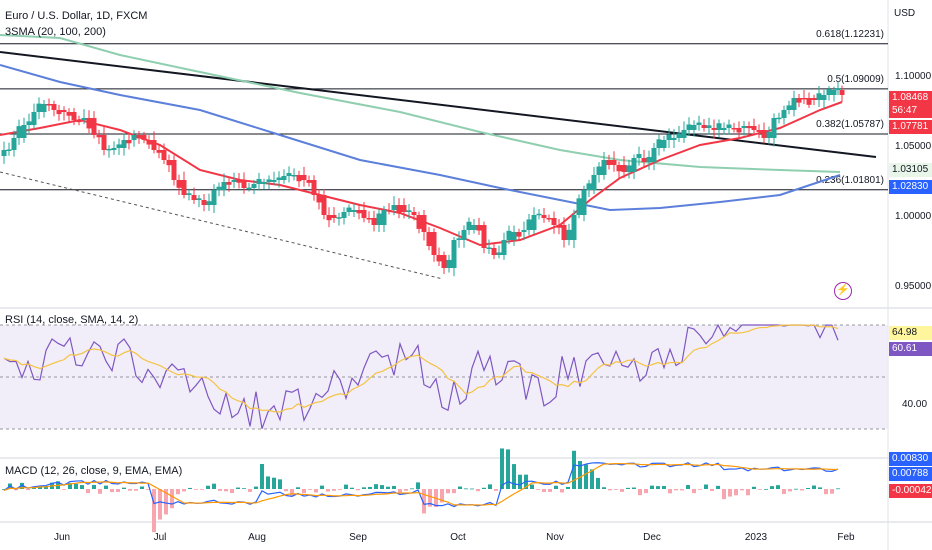 The width and height of the screenshot is (932, 550). I want to click on fib-label: 0.5(1.09009), so click(855, 79).